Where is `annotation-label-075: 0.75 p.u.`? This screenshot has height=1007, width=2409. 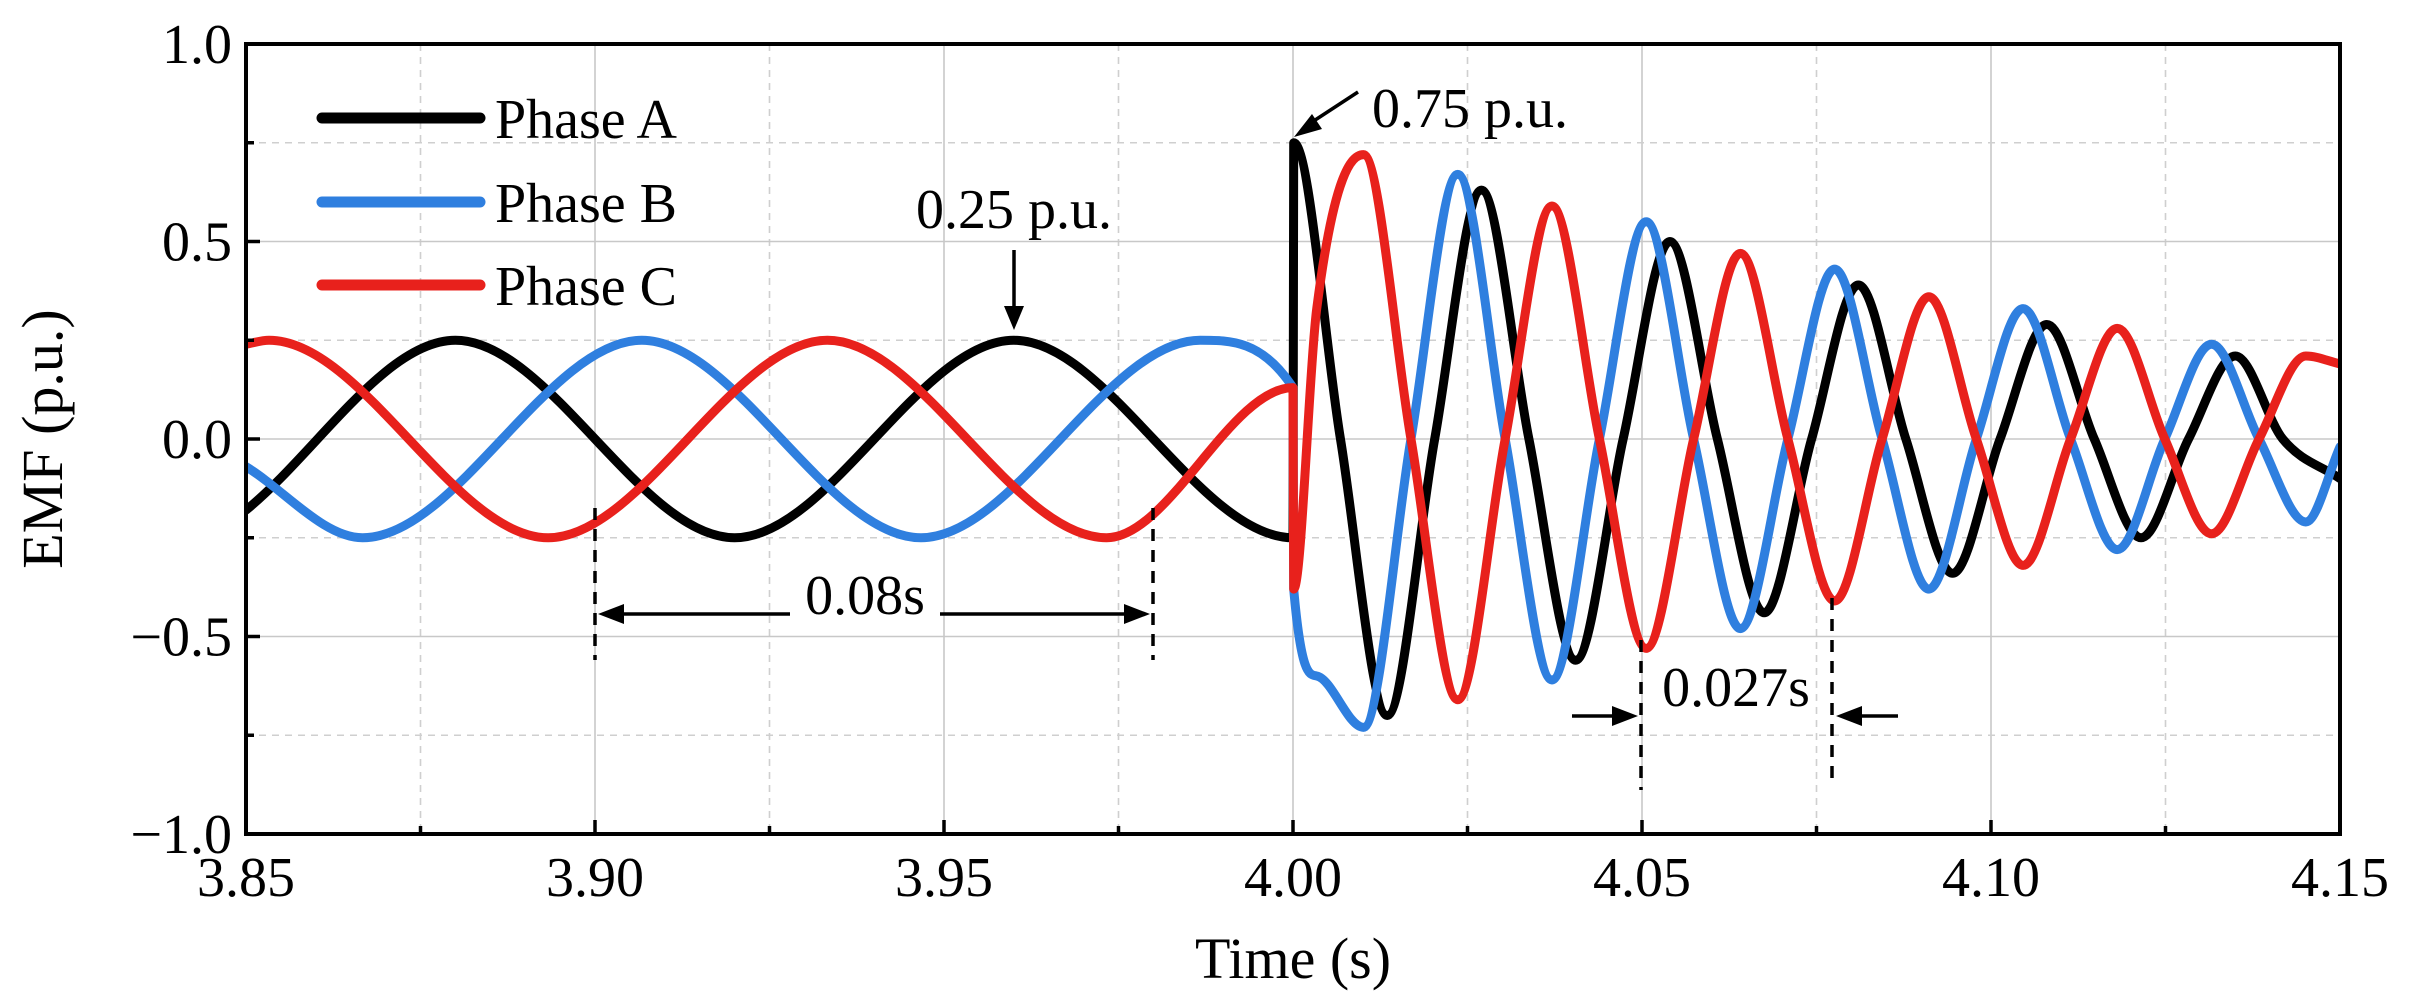 annotation-label-075: 0.75 p.u. is located at coordinates (1470, 109).